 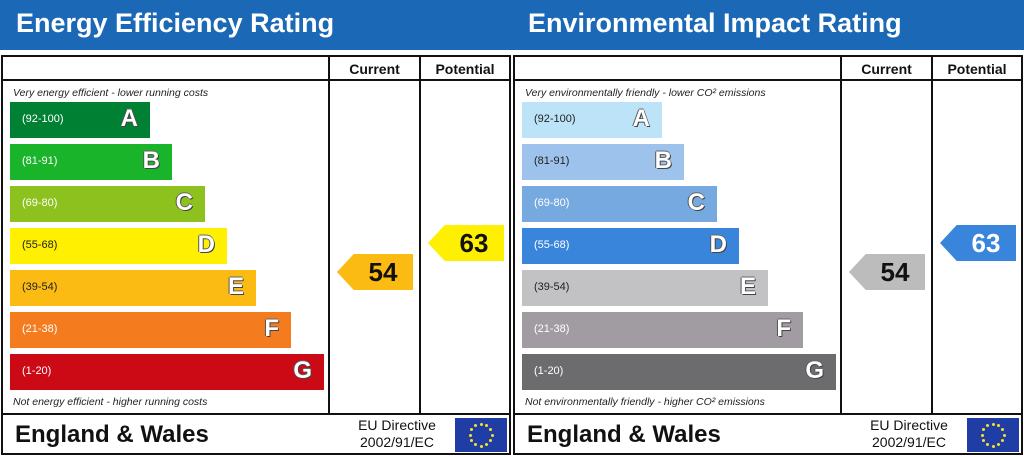 I want to click on panel-title: Environmental Impact Rating, so click(x=715, y=23).